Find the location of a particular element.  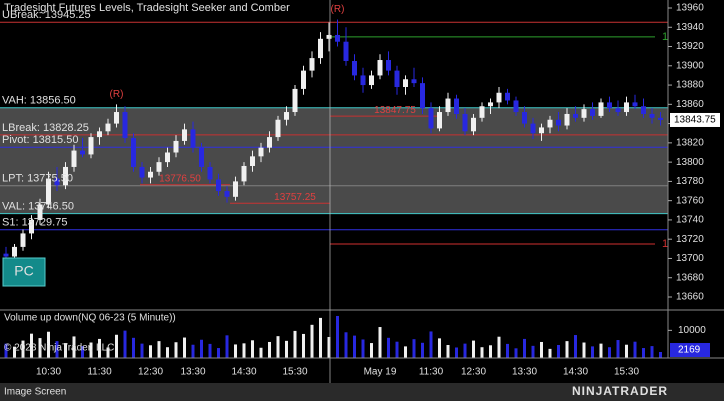

y-tick-label: 13860 is located at coordinates (690, 104).